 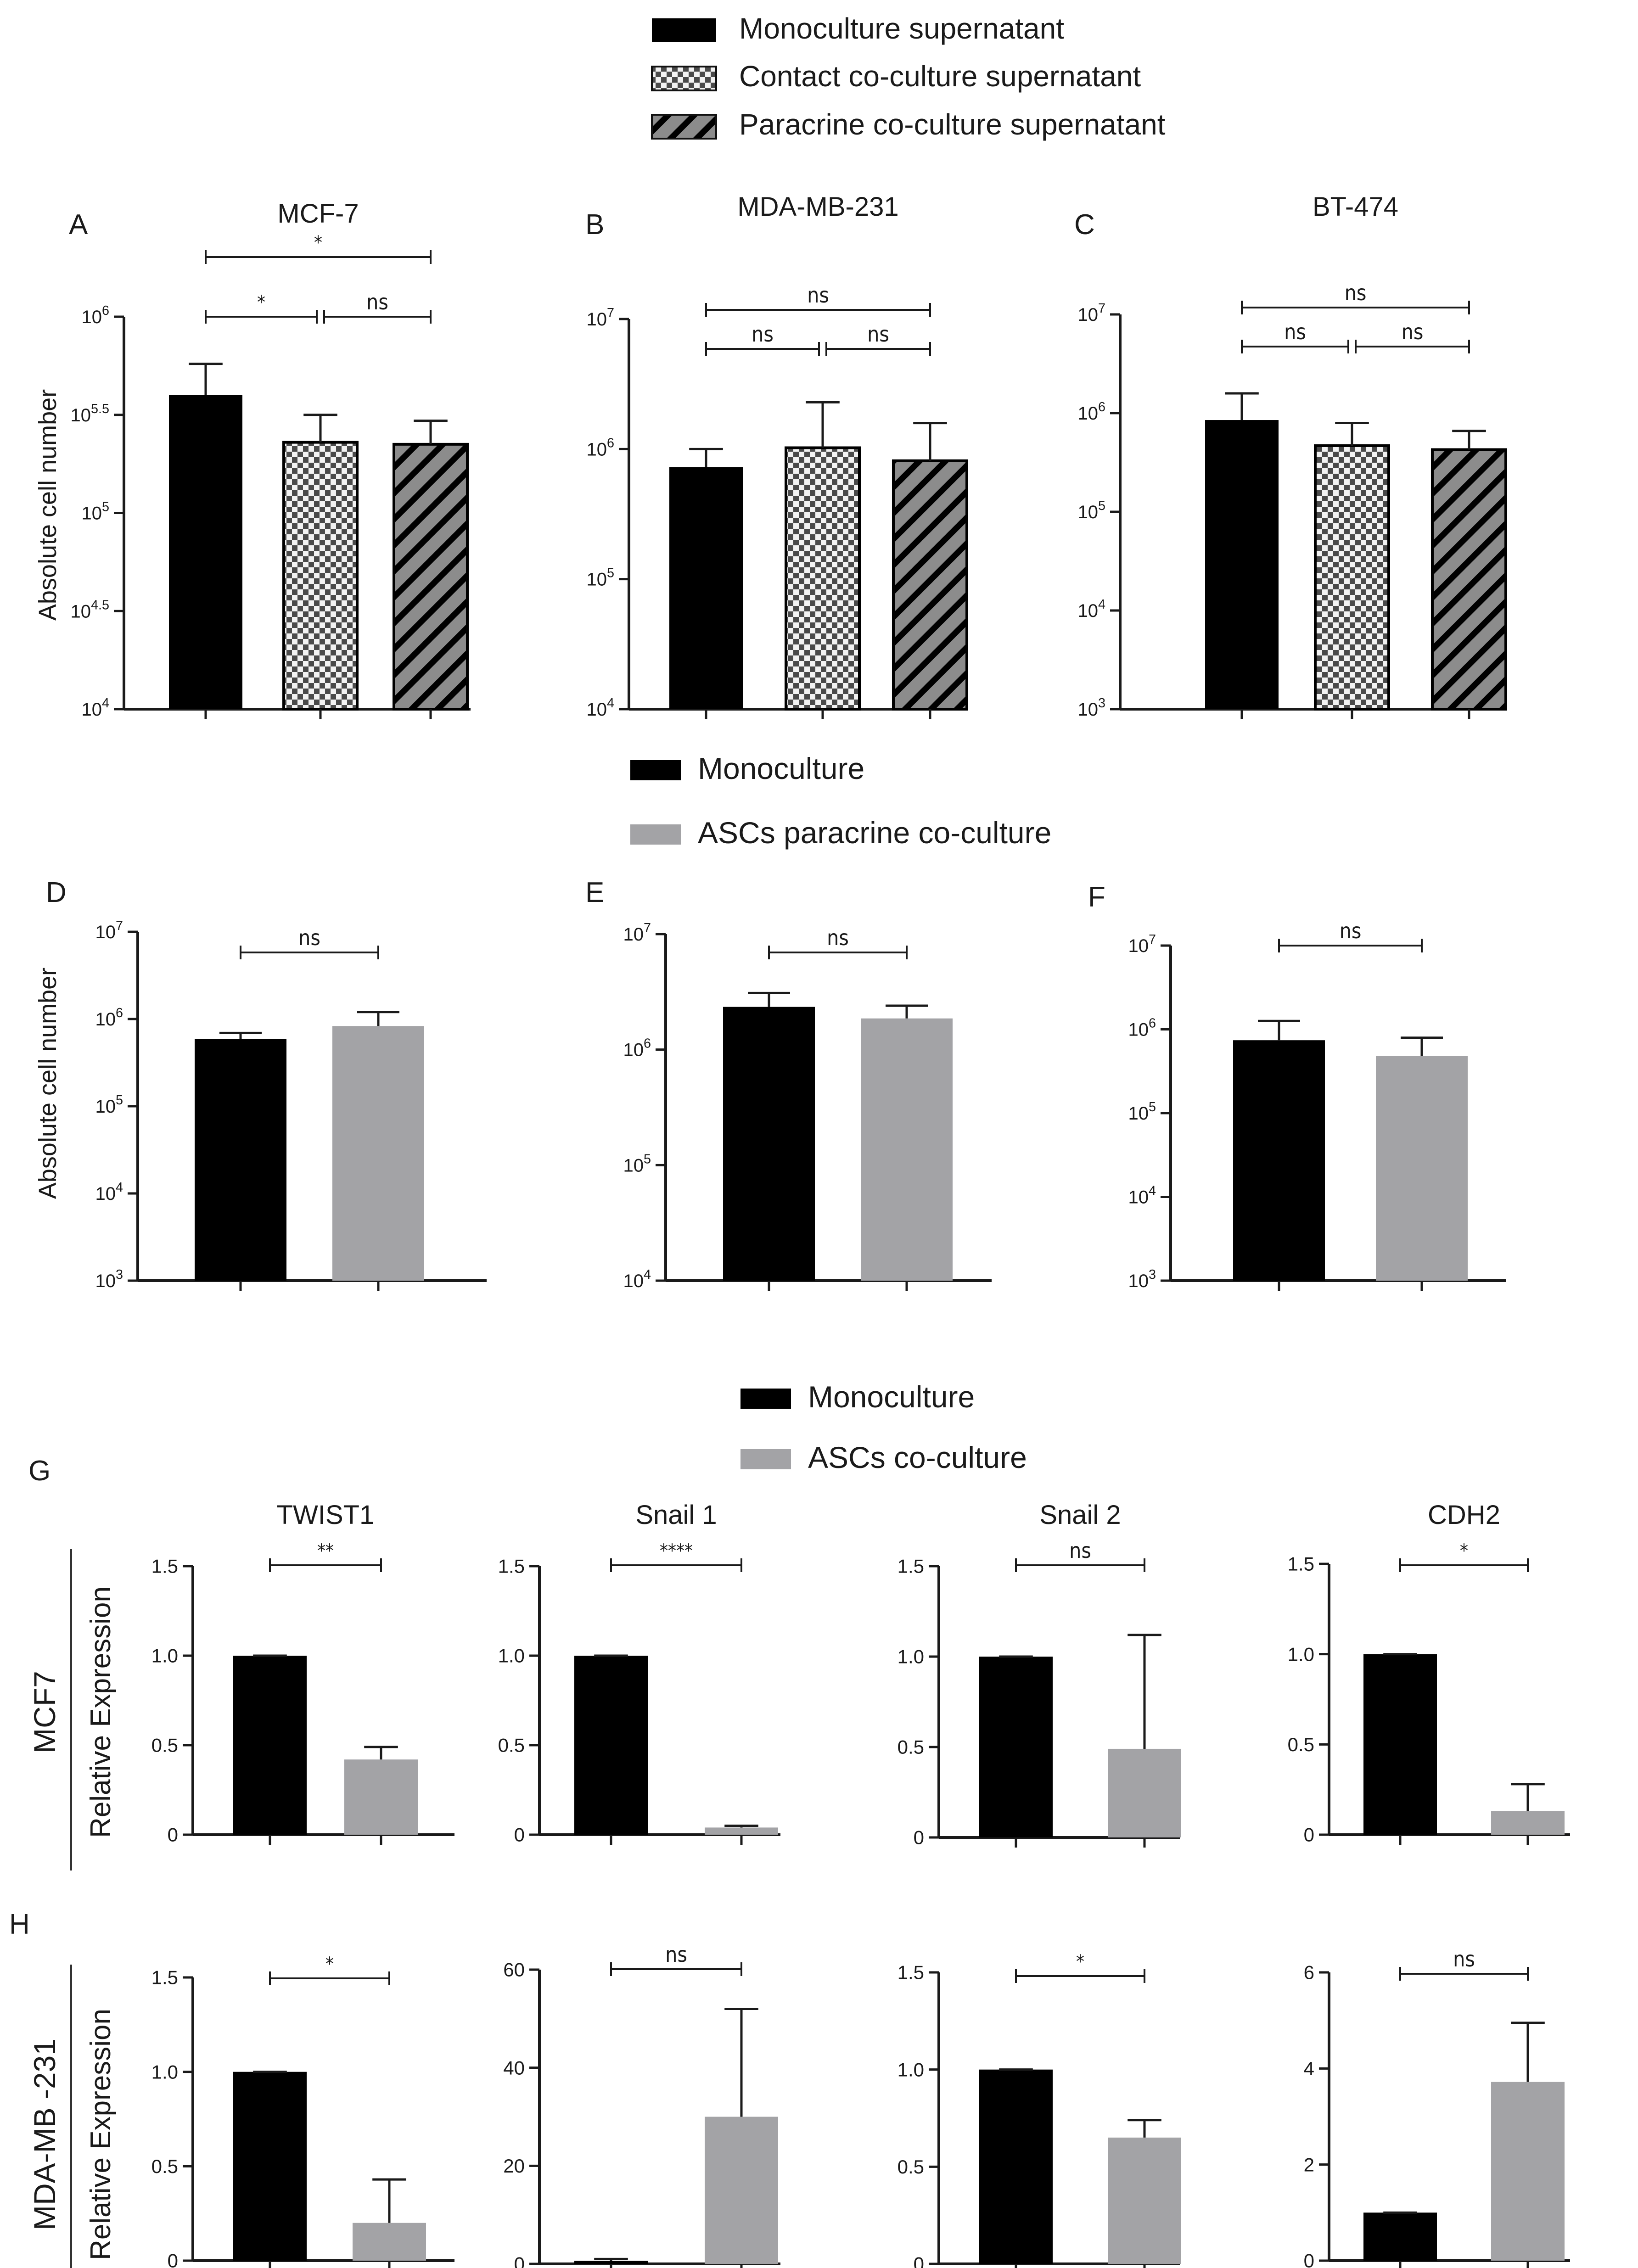 What do you see at coordinates (45, 1712) in the screenshot?
I see `row-label-mcf7: MCF7` at bounding box center [45, 1712].